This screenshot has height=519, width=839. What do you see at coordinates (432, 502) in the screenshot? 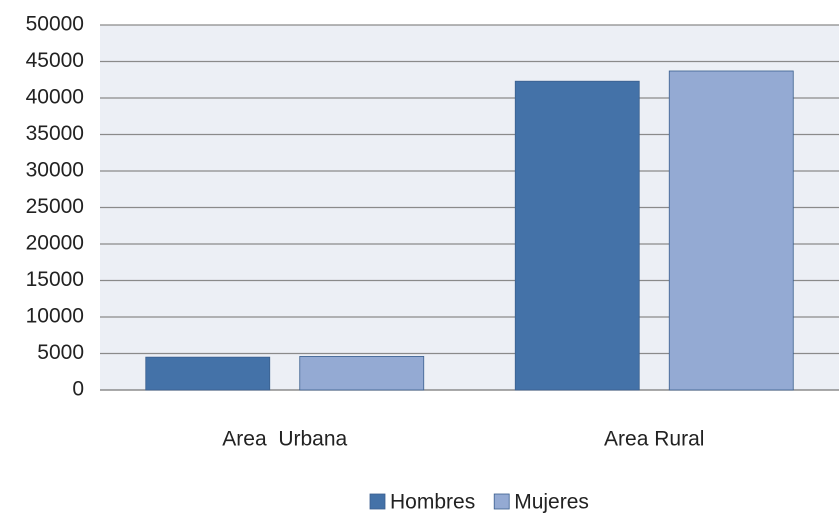
I see `legend-label: Hombres` at bounding box center [432, 502].